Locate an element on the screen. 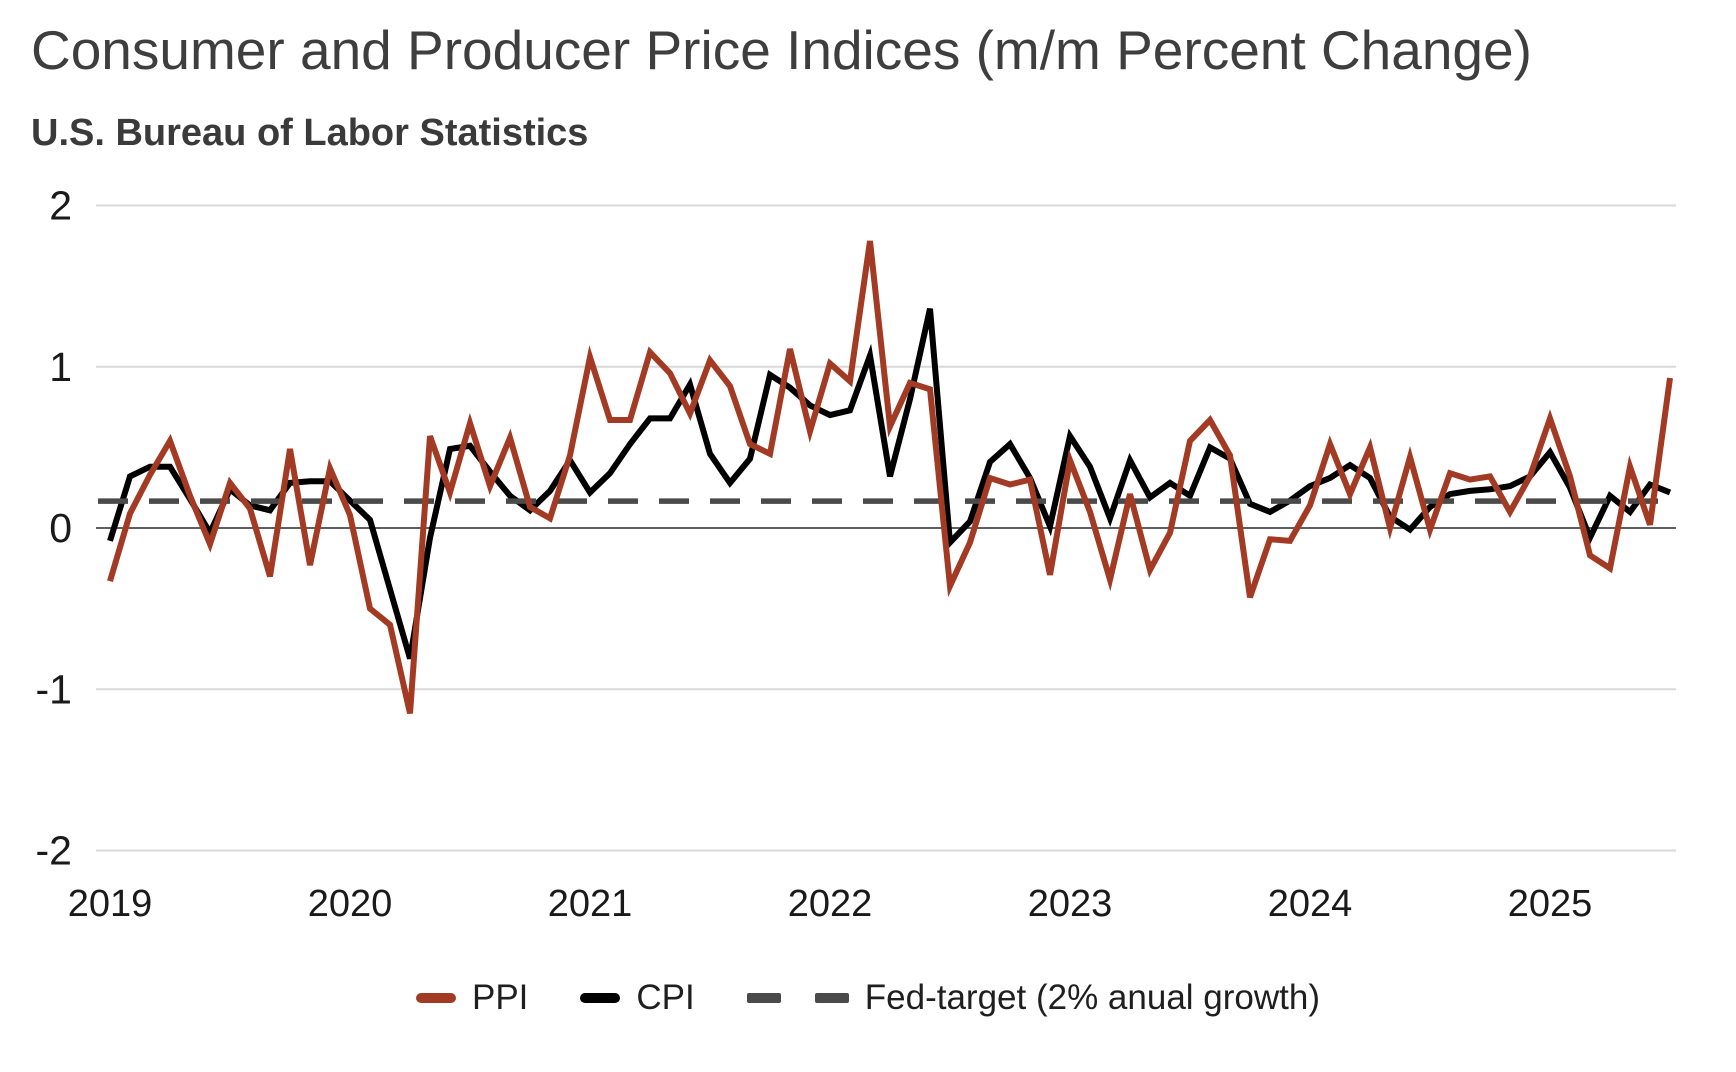 The image size is (1736, 1072). y-tick-label-0: 0 is located at coordinates (60, 528).